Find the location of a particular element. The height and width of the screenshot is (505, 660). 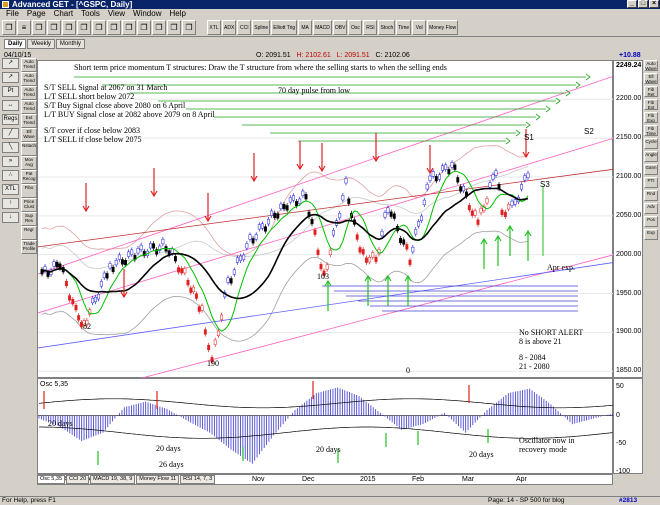

toolbar-button-0: ❐ is located at coordinates (9, 27).